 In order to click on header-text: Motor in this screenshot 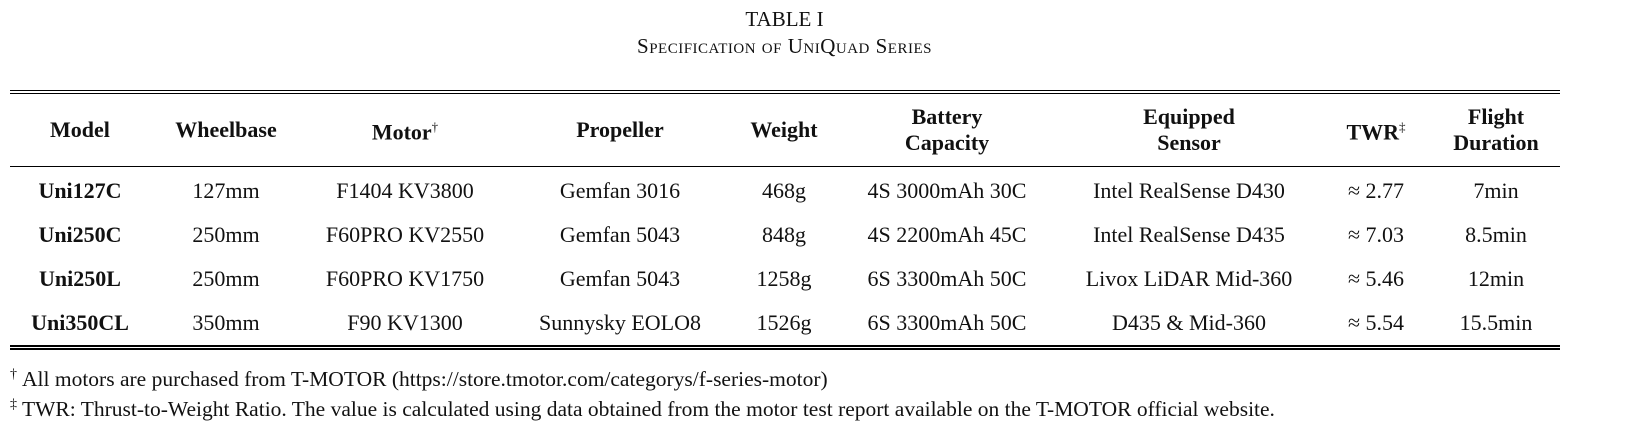, I will do `click(401, 132)`.